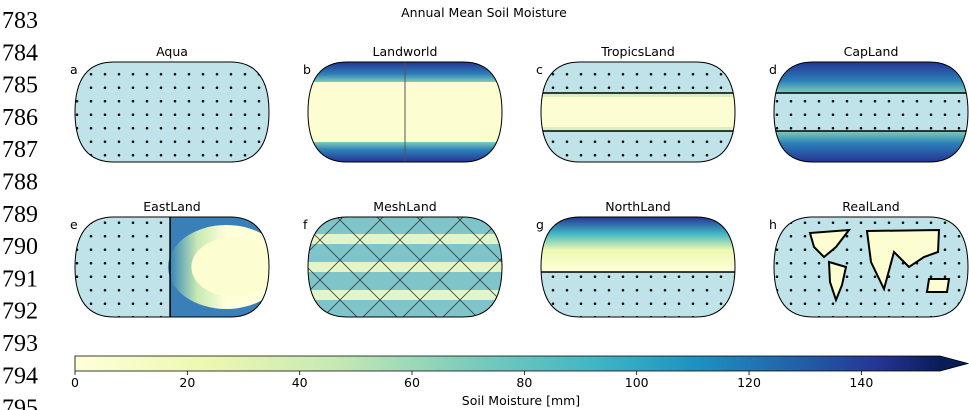 This screenshot has width=969, height=410. Describe the element at coordinates (524, 382) in the screenshot. I see `colorbar-tick-label: 80` at that location.